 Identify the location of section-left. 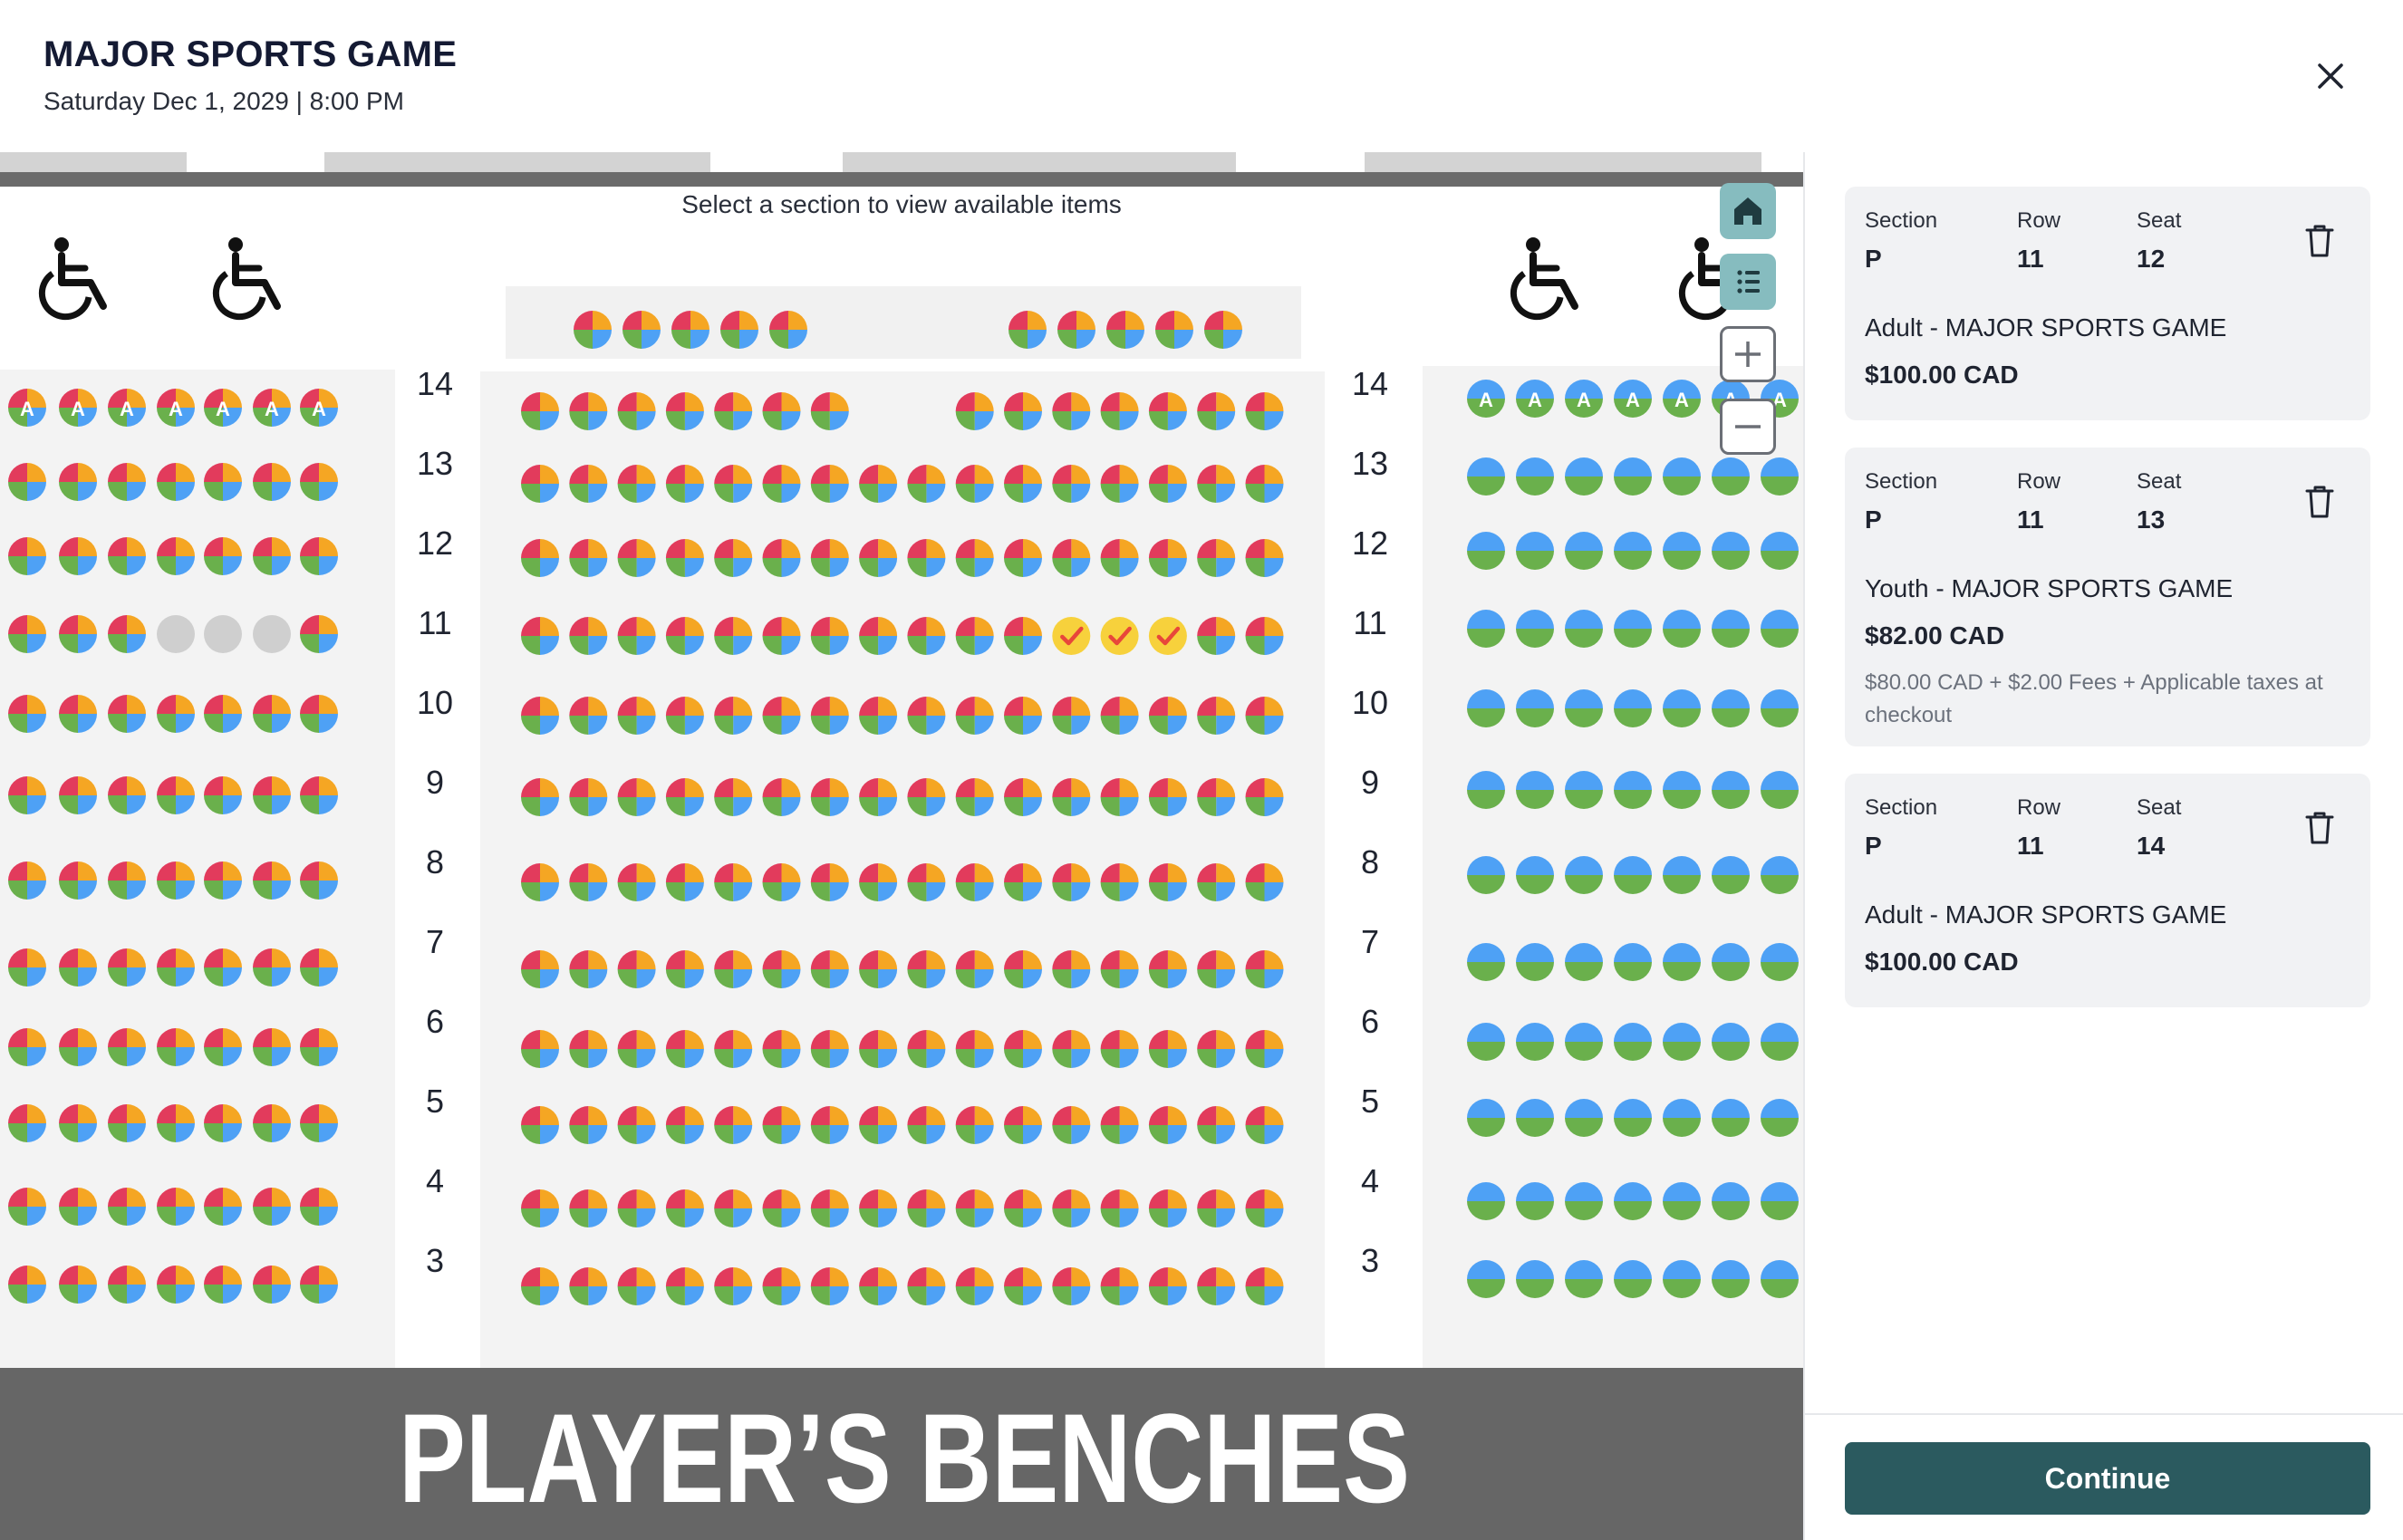
(197, 941).